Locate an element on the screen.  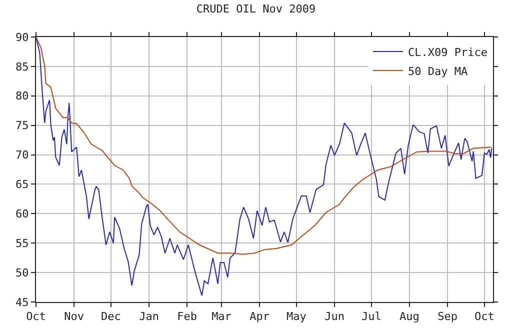
x-tick-label: Jan is located at coordinates (149, 317).